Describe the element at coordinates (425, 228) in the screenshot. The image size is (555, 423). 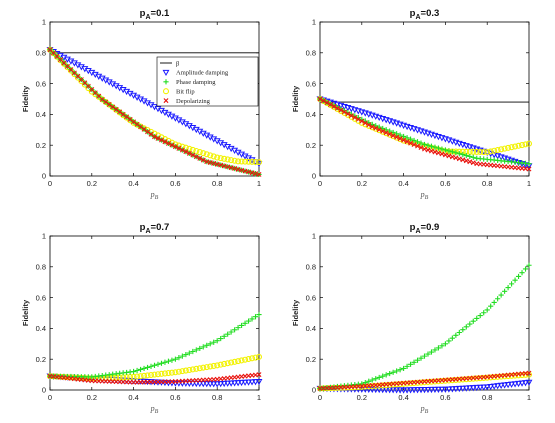
I see `subplot-title: pA=0.9` at that location.